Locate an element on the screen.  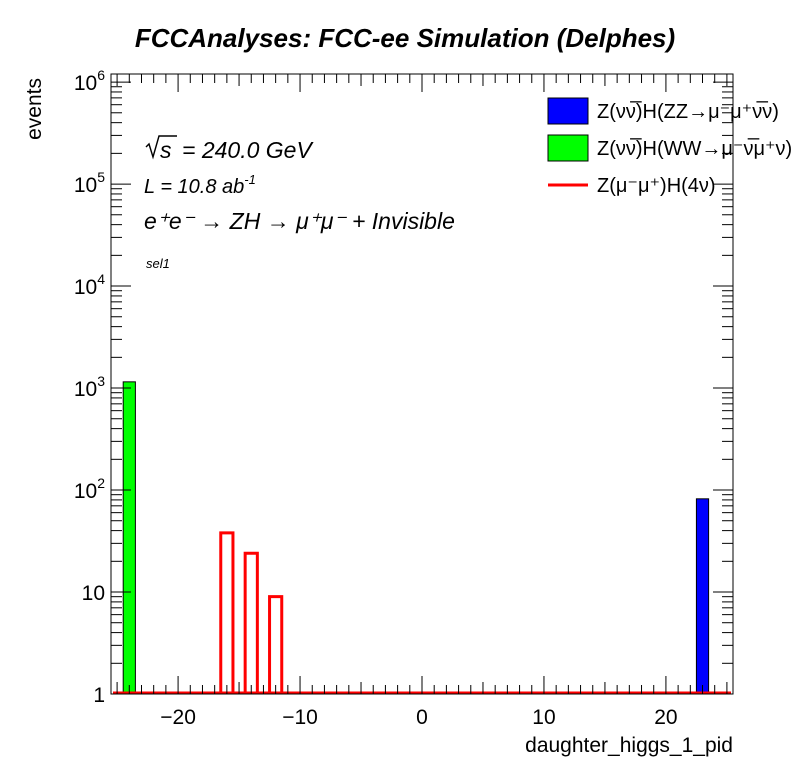
process-annotation: e⁺e⁻ → ZH → μ⁺μ⁻ + Invisible is located at coordinates (299, 221).